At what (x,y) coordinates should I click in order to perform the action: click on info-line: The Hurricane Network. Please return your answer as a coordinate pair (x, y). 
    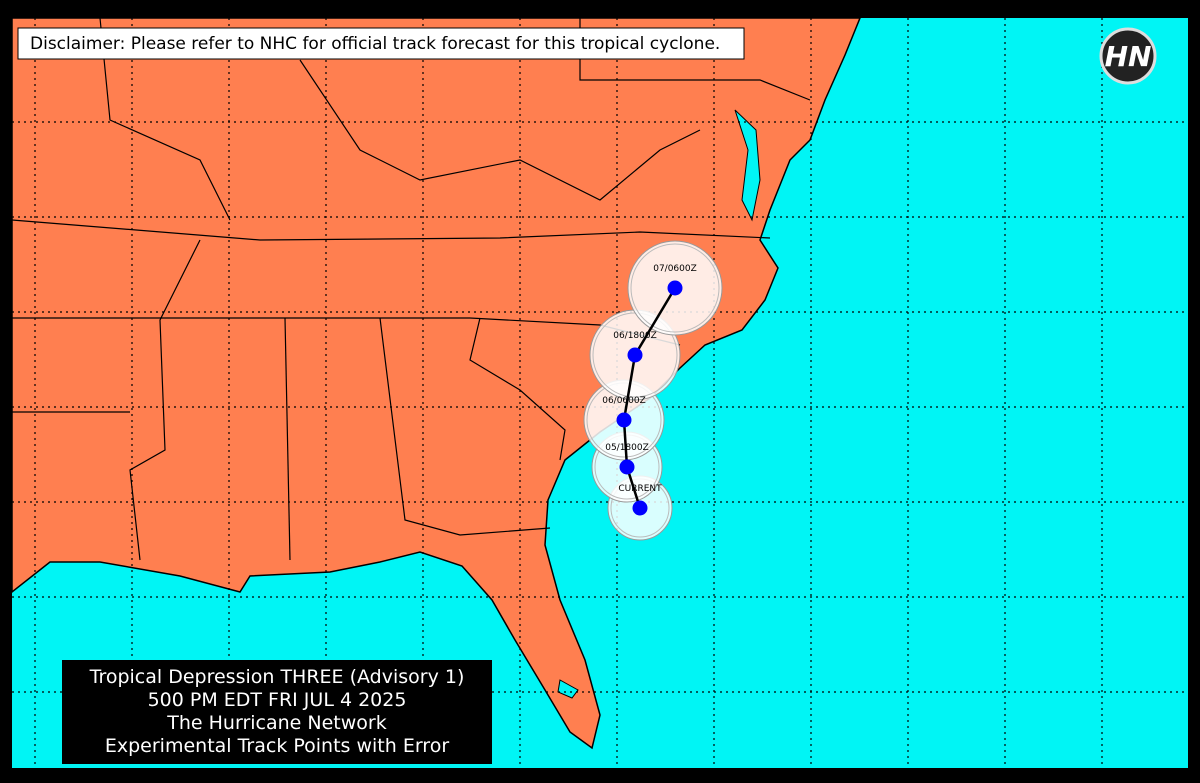
    Looking at the image, I should click on (276, 723).